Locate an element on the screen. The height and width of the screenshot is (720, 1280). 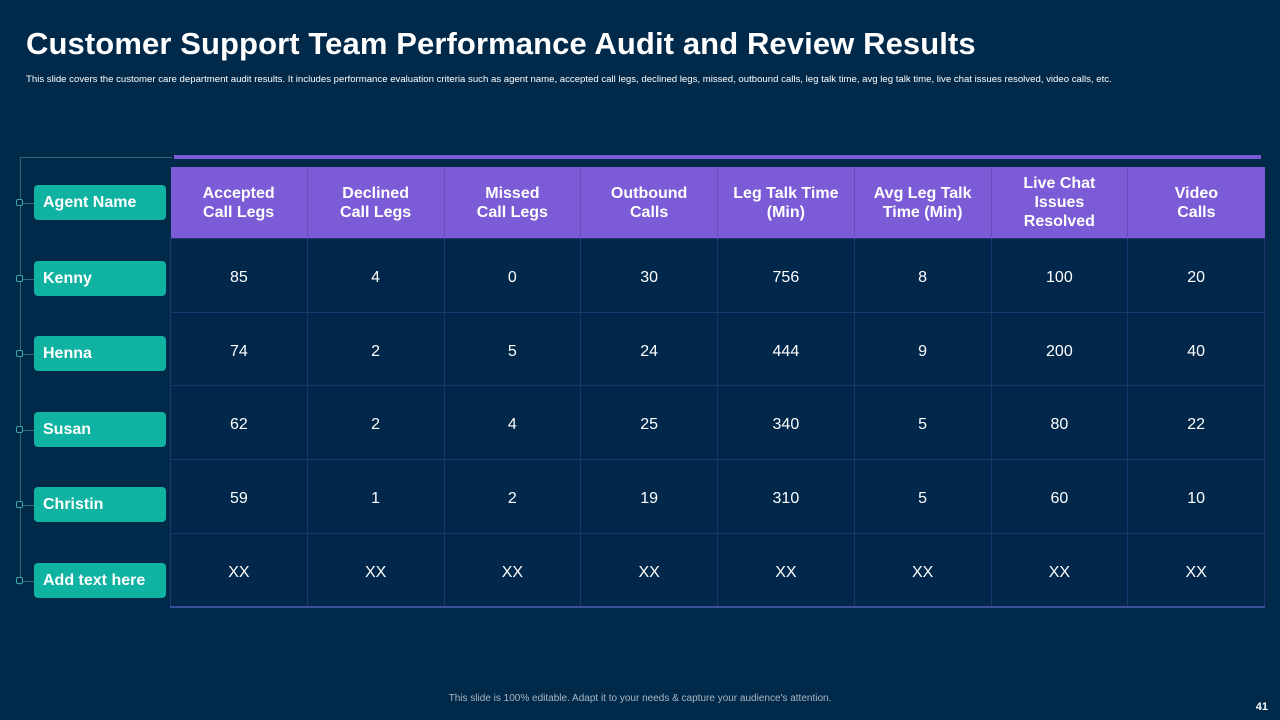
table-cell: 10 is located at coordinates (1196, 496).